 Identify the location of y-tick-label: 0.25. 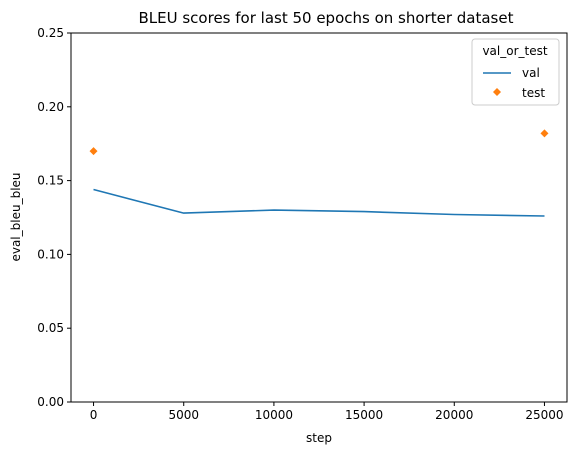
(50, 33).